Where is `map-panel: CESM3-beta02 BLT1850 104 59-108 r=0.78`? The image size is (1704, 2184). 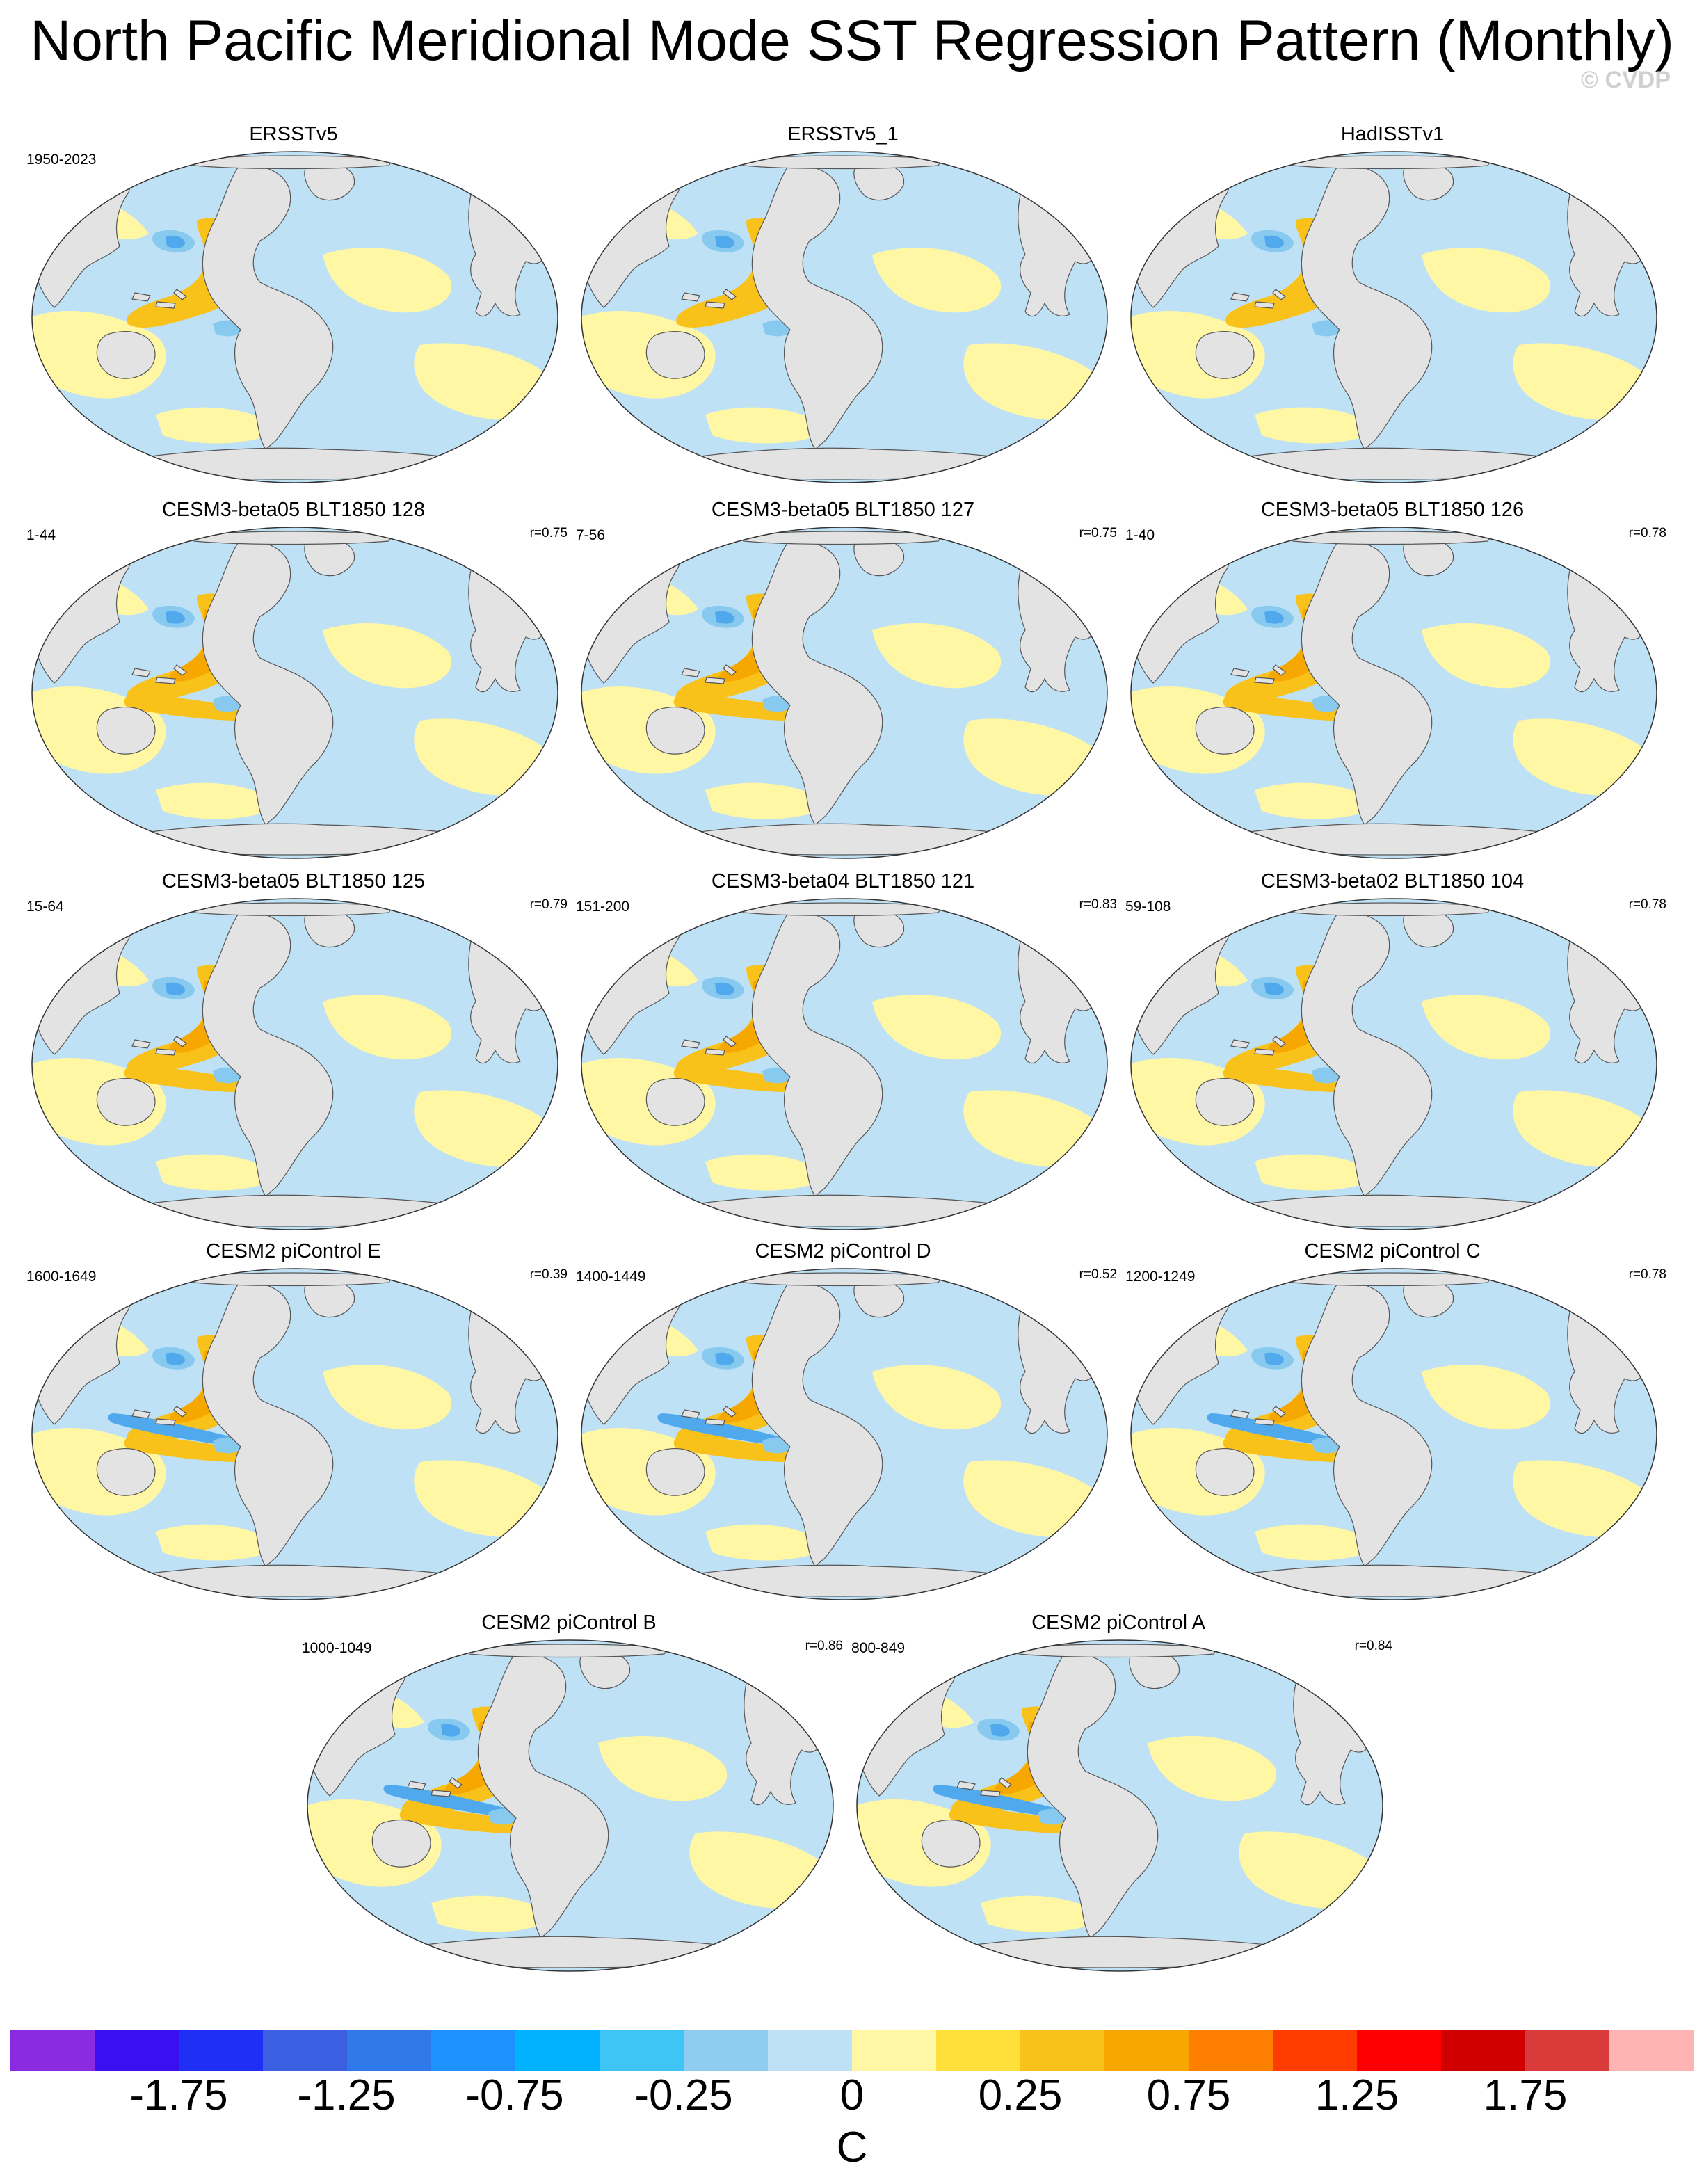
map-panel: CESM3-beta02 BLT1850 104 59-108 r=0.78 is located at coordinates (1394, 1053).